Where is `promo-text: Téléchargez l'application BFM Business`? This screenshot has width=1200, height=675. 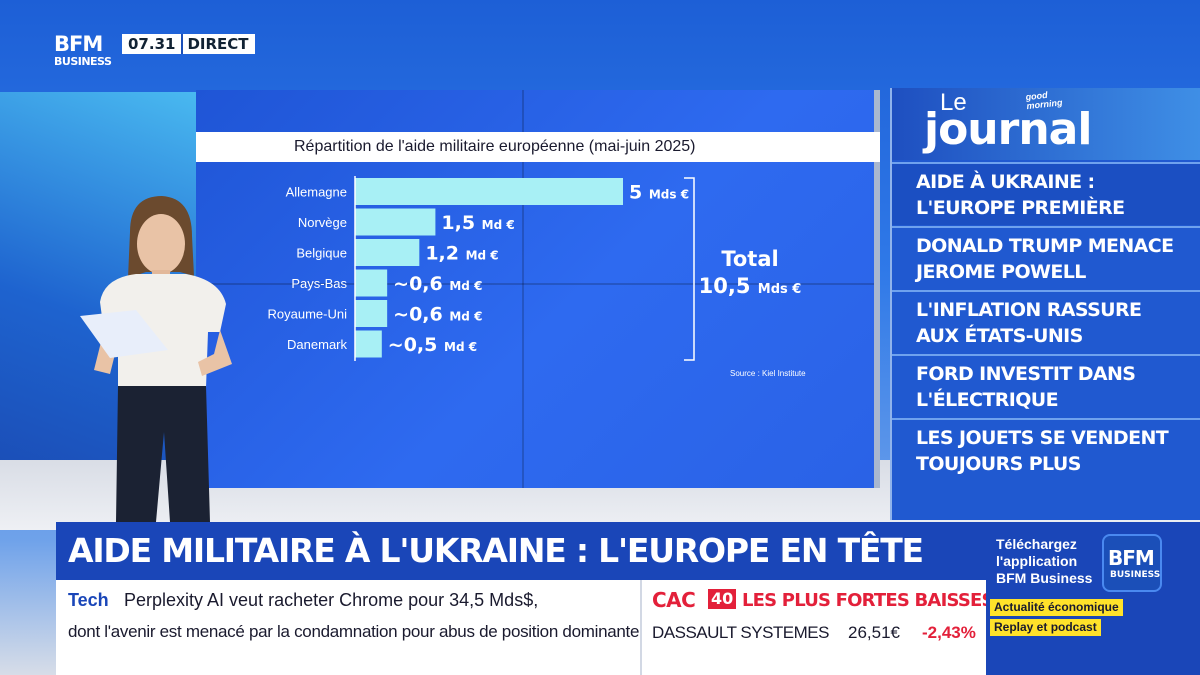 promo-text: Téléchargez l'application BFM Business is located at coordinates (1044, 561).